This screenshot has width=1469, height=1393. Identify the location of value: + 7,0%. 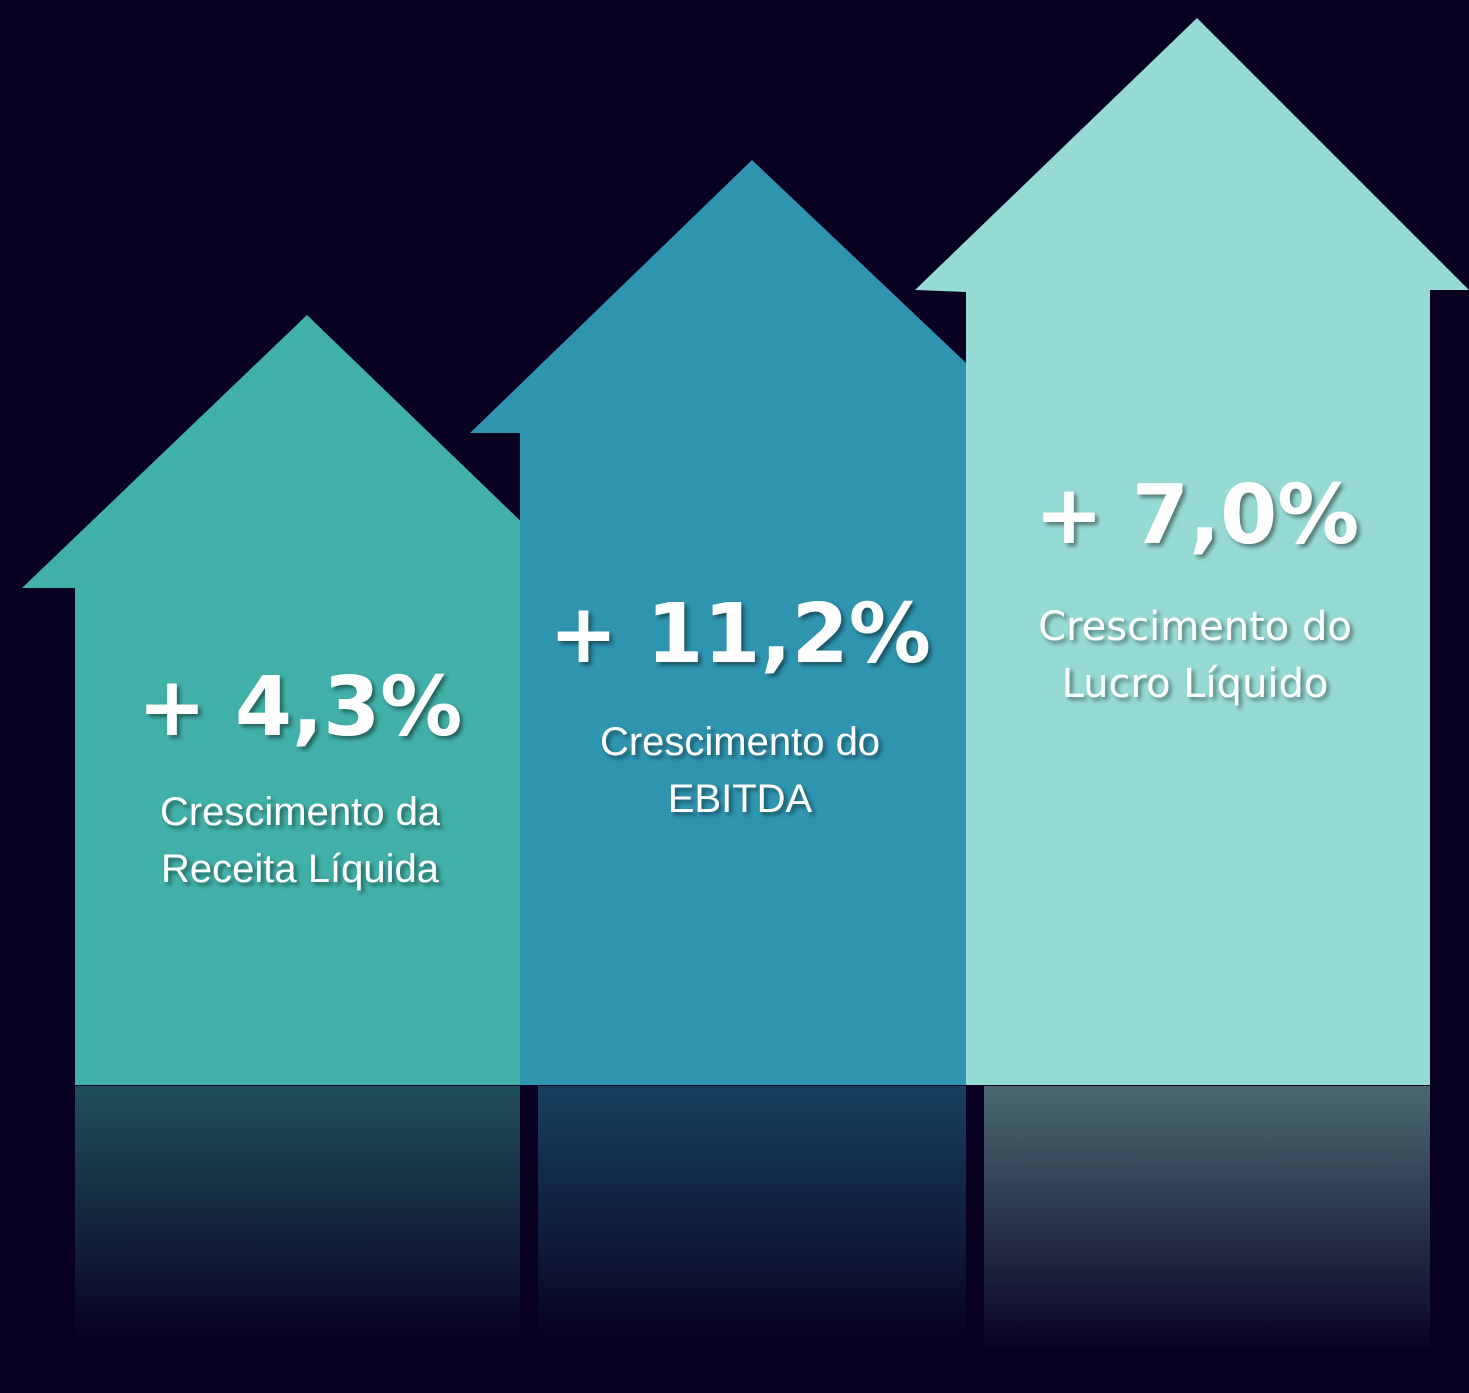
(1197, 515).